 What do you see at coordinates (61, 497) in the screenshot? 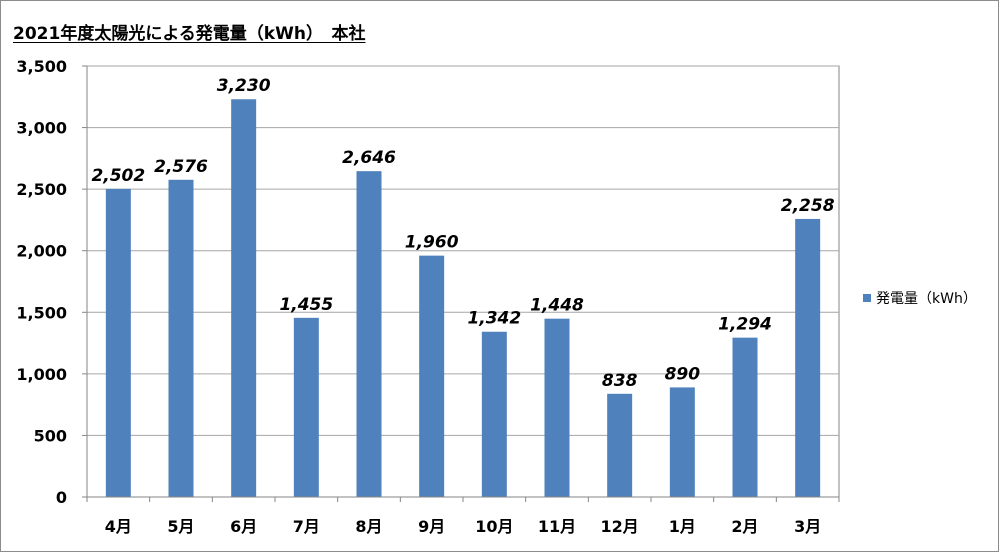
I see `y-tick-label: 0` at bounding box center [61, 497].